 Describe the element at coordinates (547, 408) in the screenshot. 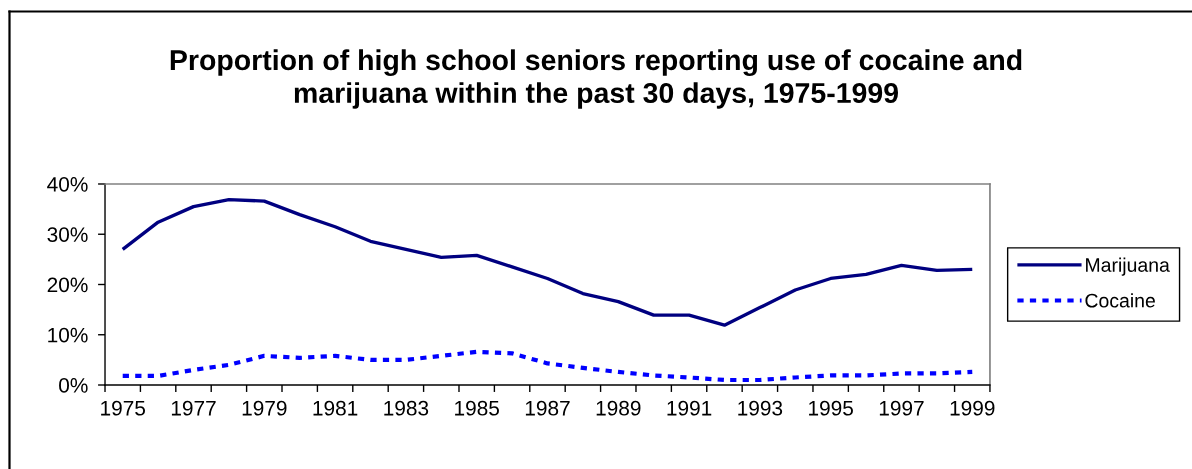

I see `x-tick-label: 1987` at that location.